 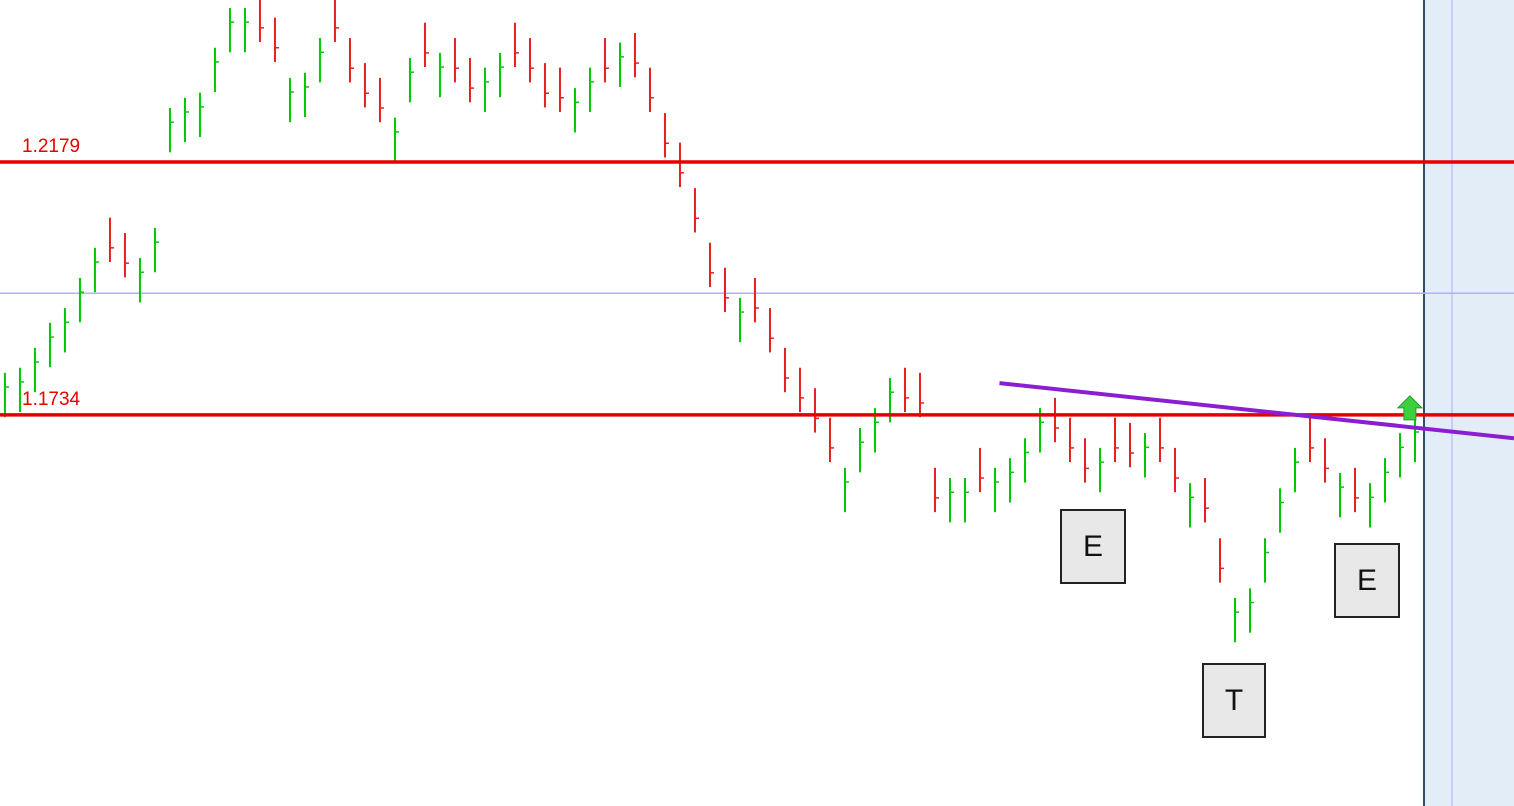 What do you see at coordinates (51, 146) in the screenshot?
I see `level-label: 1.2179` at bounding box center [51, 146].